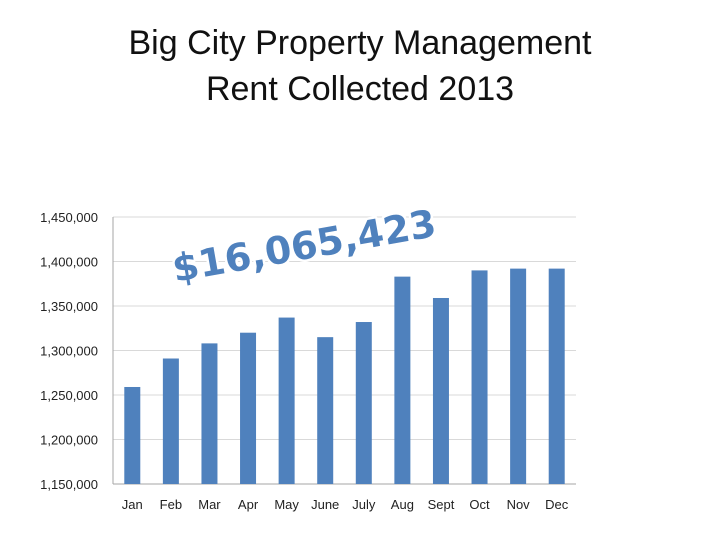 Image resolution: width=720 pixels, height=540 pixels. What do you see at coordinates (479, 504) in the screenshot?
I see `x-tick-label: Oct` at bounding box center [479, 504].